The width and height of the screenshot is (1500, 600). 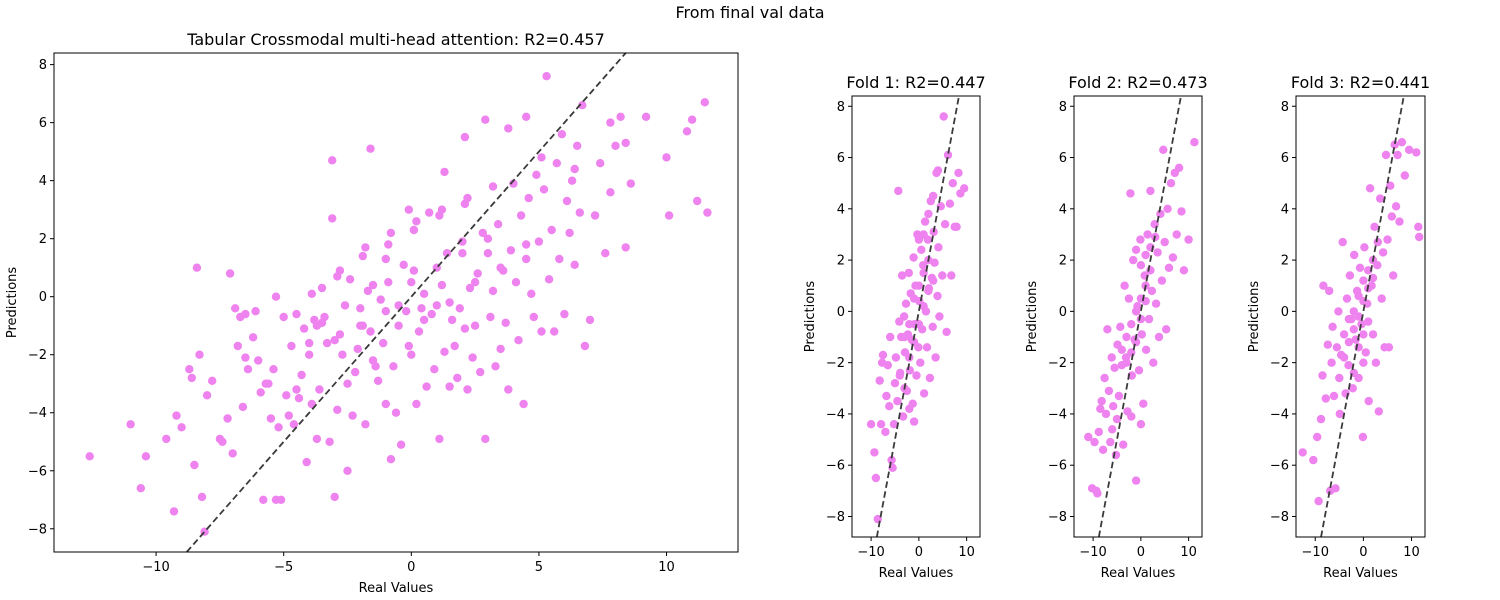 What do you see at coordinates (411, 567) in the screenshot?
I see `main-x-tick-label: 0` at bounding box center [411, 567].